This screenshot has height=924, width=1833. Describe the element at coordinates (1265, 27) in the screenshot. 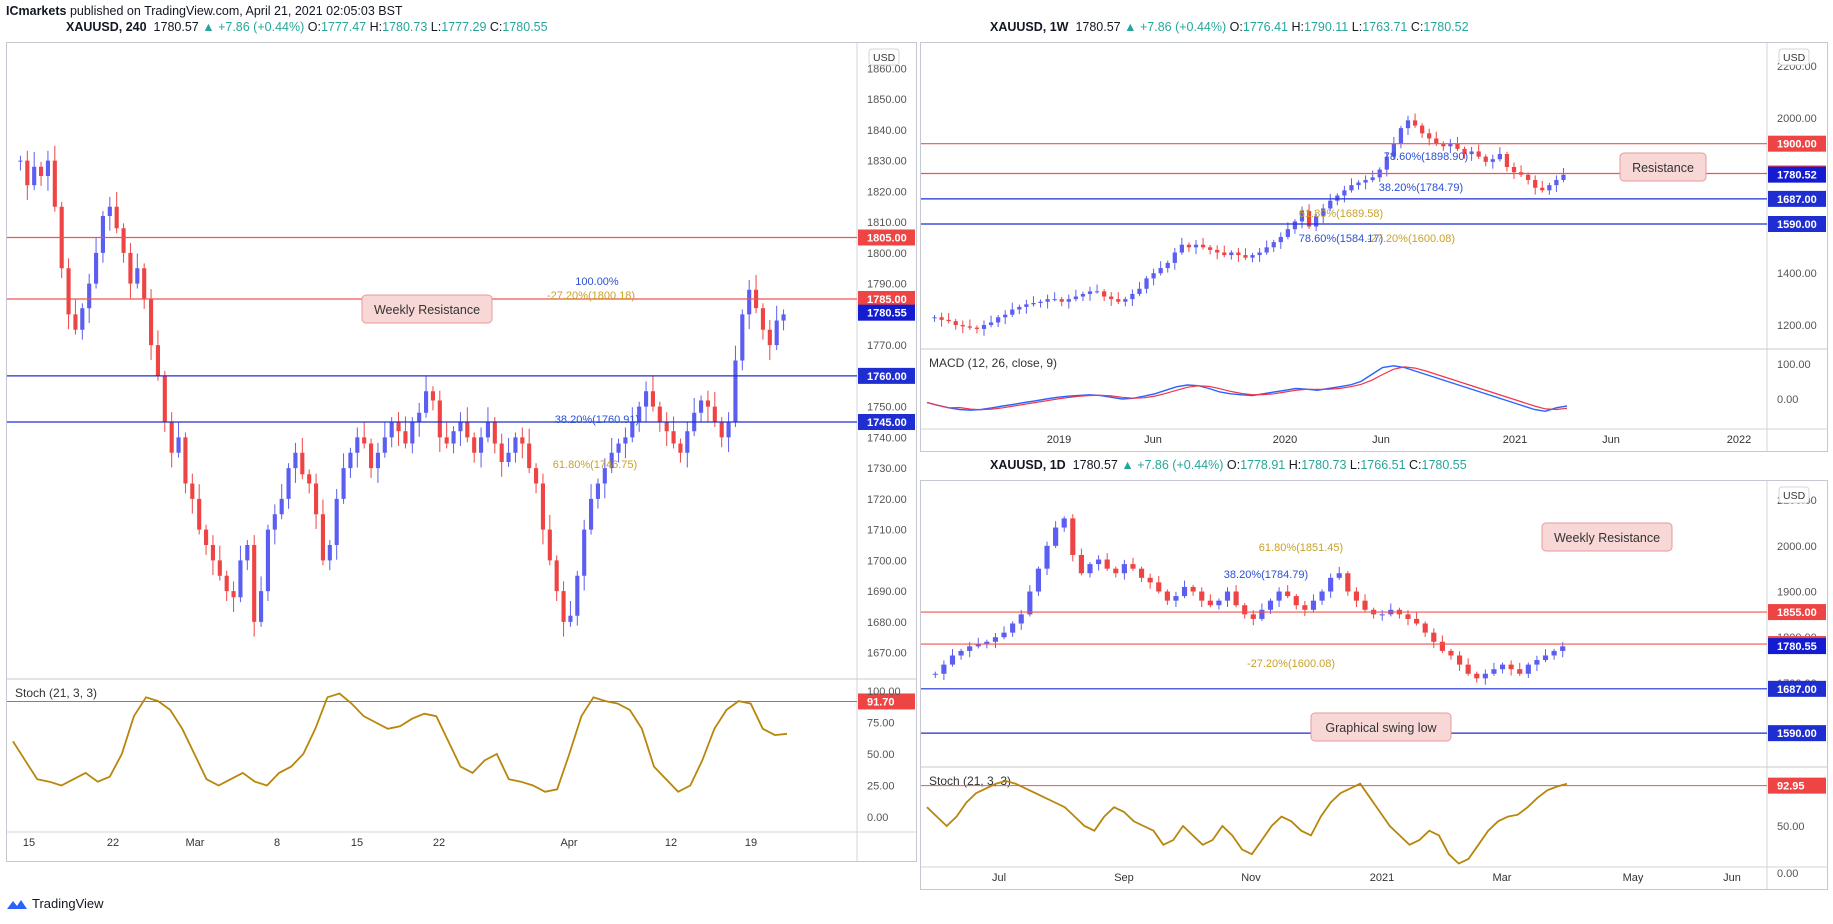

I see `w1-open: 1776.41` at that location.